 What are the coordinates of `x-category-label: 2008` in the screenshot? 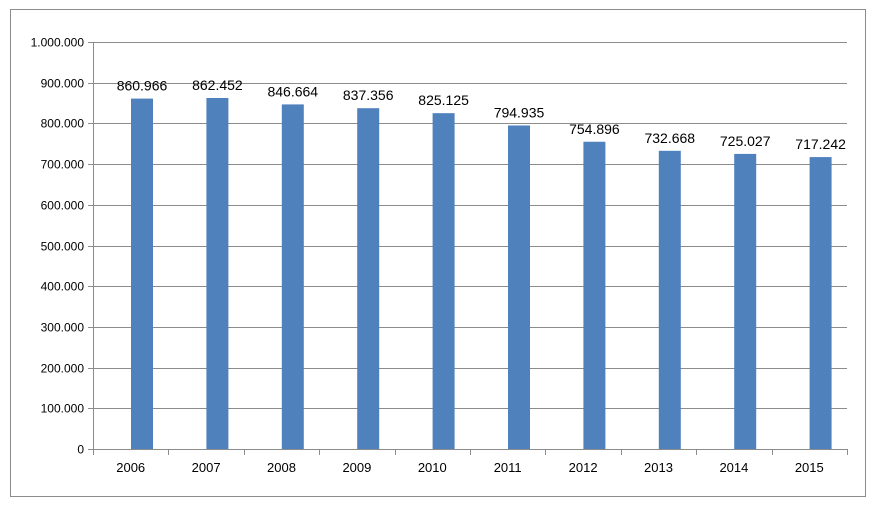 It's located at (281, 467).